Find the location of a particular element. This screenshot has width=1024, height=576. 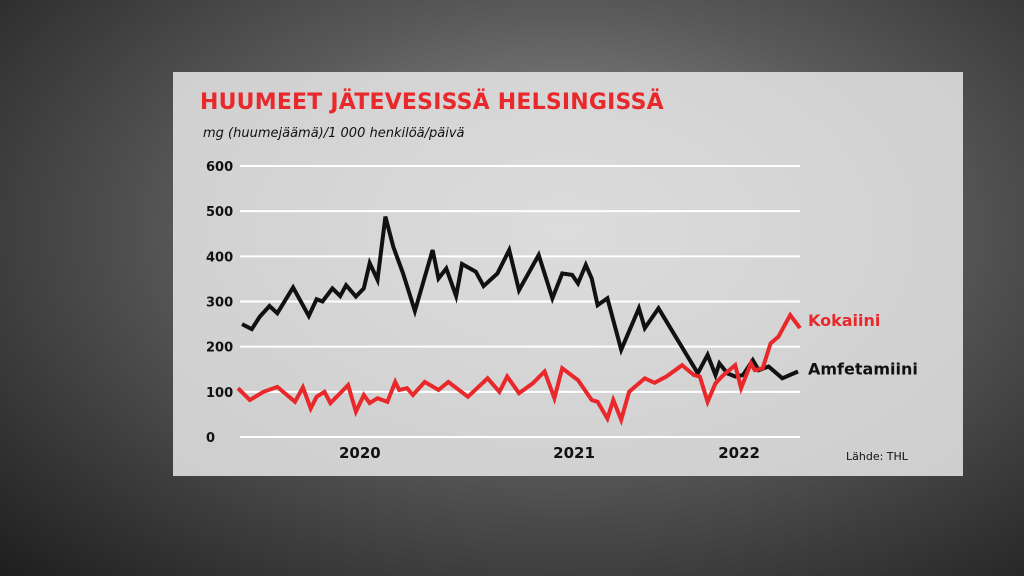

x-tick-label: 2022 is located at coordinates (739, 453).